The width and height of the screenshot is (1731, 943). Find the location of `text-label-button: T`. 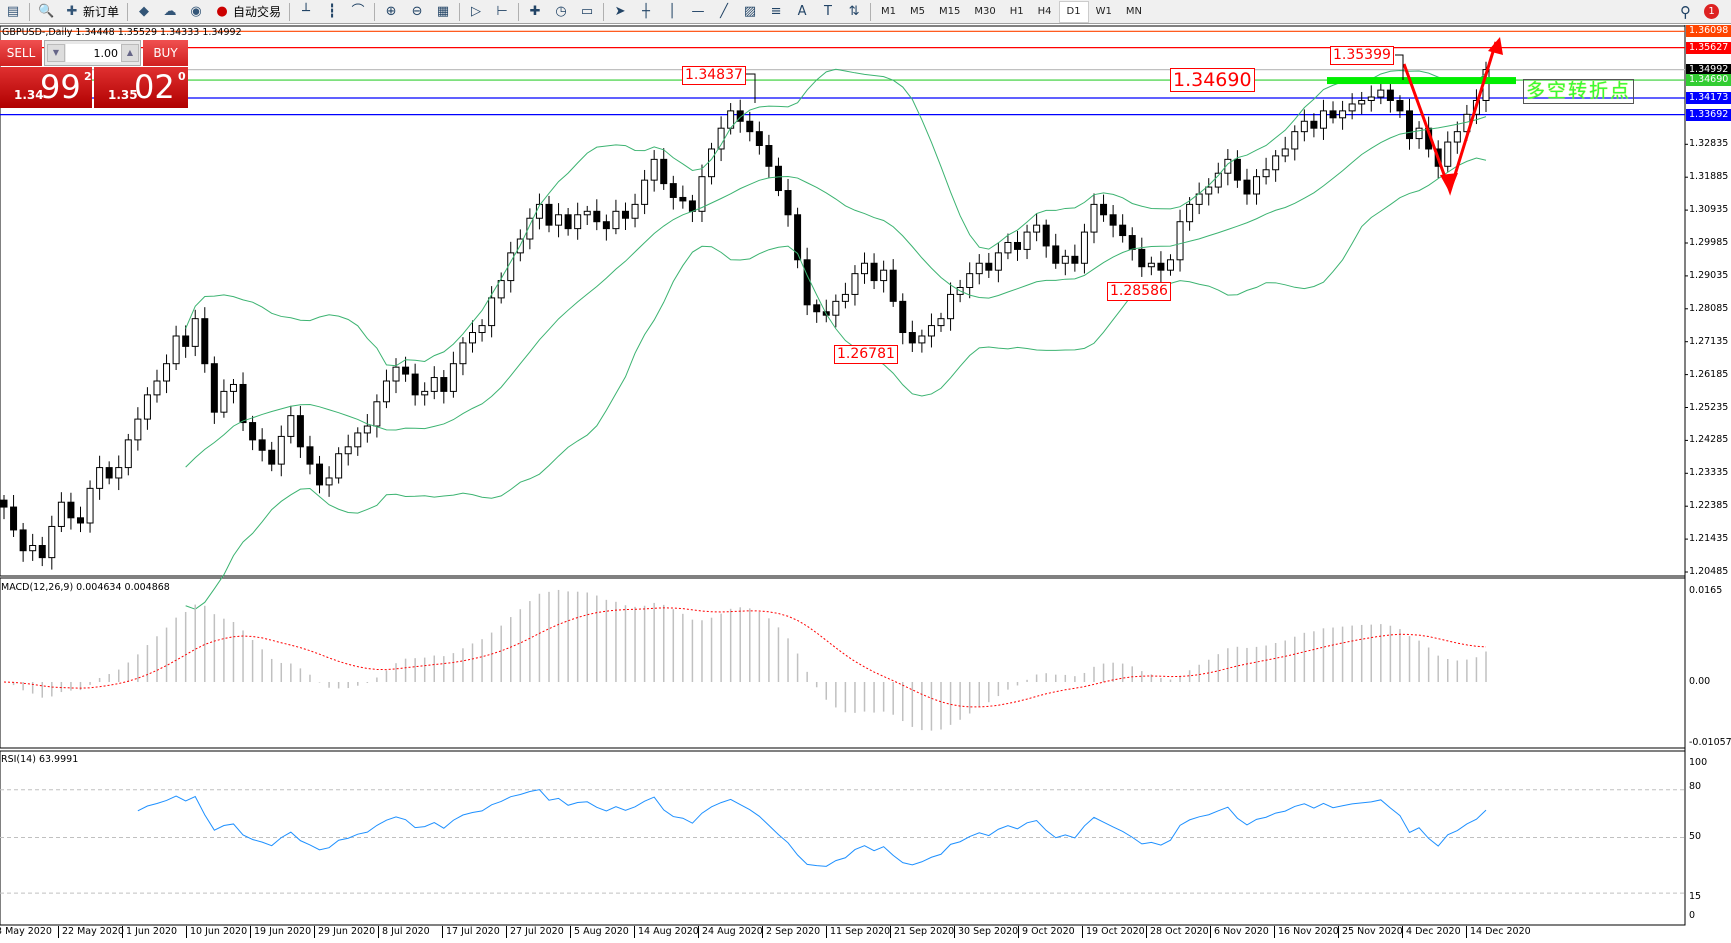

text-label-button: T is located at coordinates (828, 12).